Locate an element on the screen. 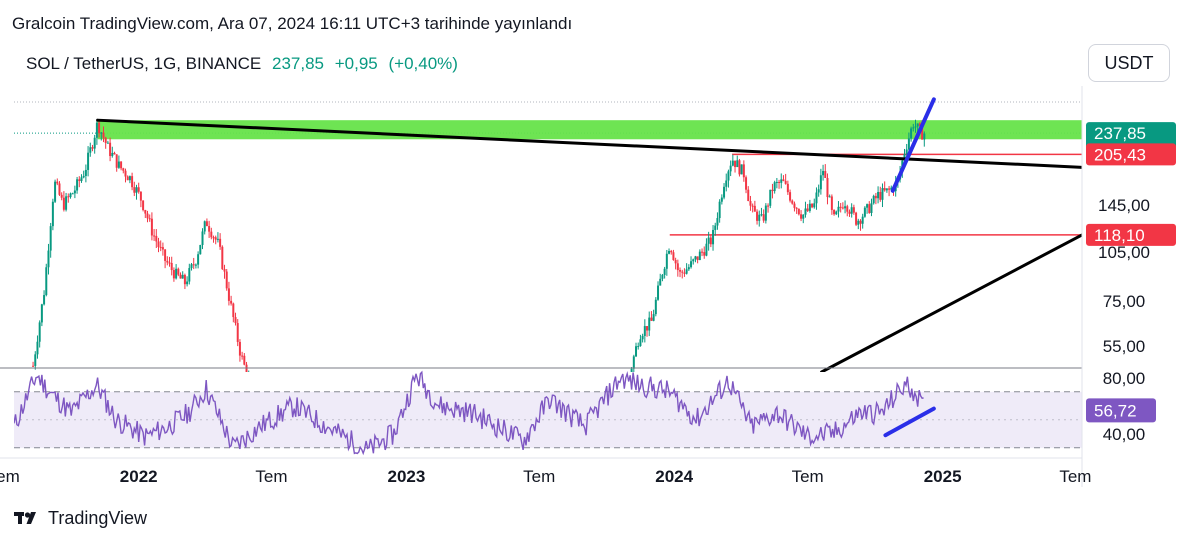 This screenshot has height=544, width=1200. time-tick-label: 2024 is located at coordinates (674, 476).